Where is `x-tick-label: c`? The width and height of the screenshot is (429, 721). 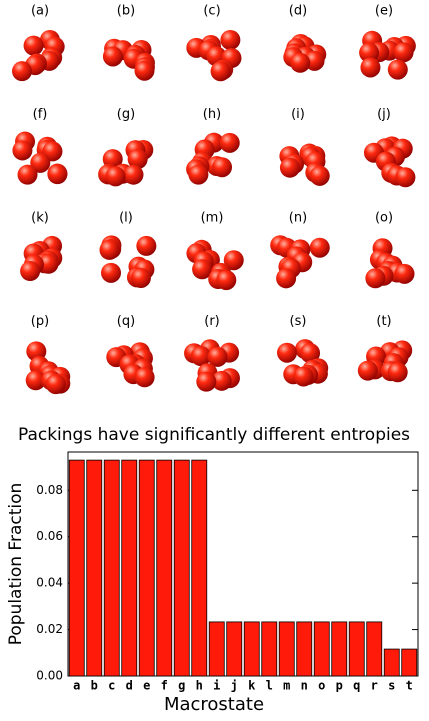
x-tick-label: c is located at coordinates (111, 686).